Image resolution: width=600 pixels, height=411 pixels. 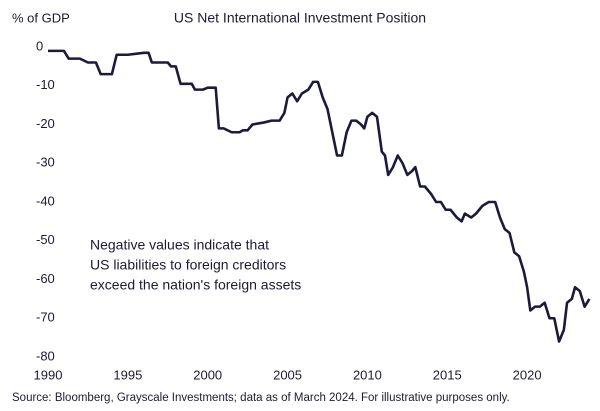 I want to click on x-tick-label: 2000, so click(x=207, y=374).